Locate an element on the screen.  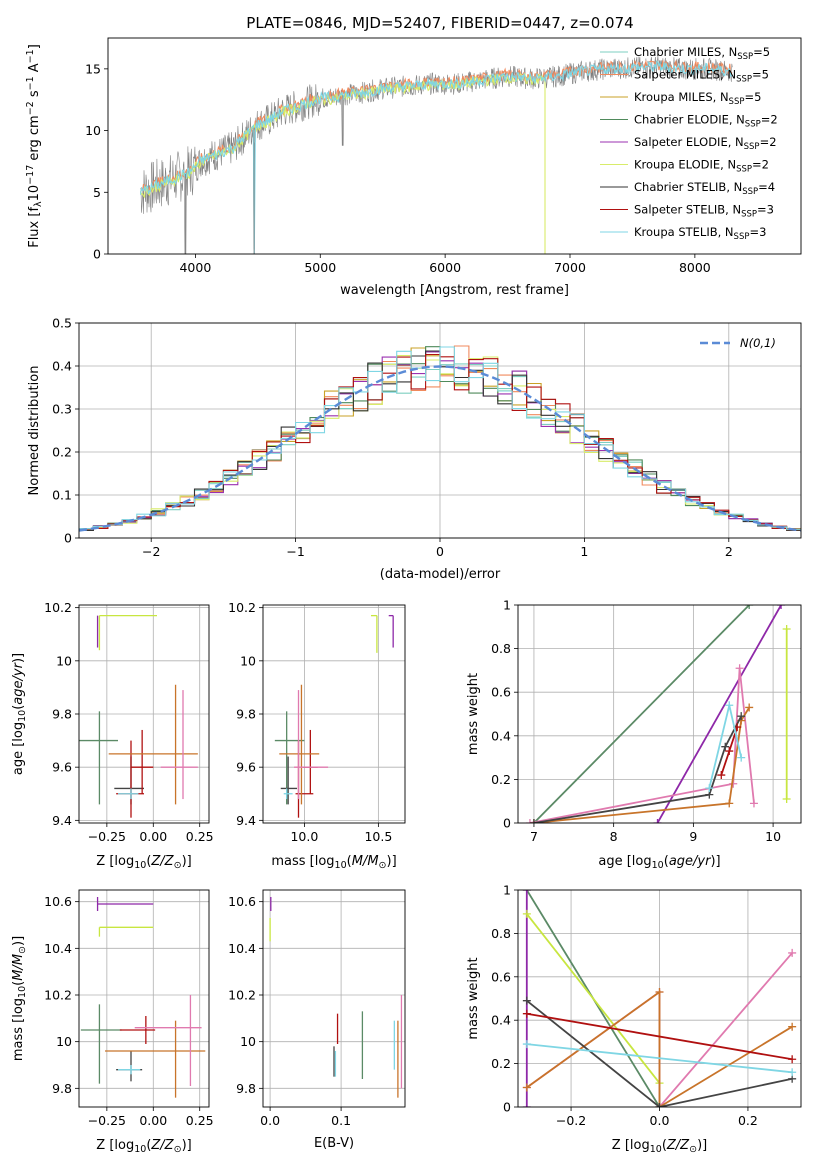
mass_vs_Z-ylabel: mass [log10(M/M⊙)] is located at coordinates (19, 998).